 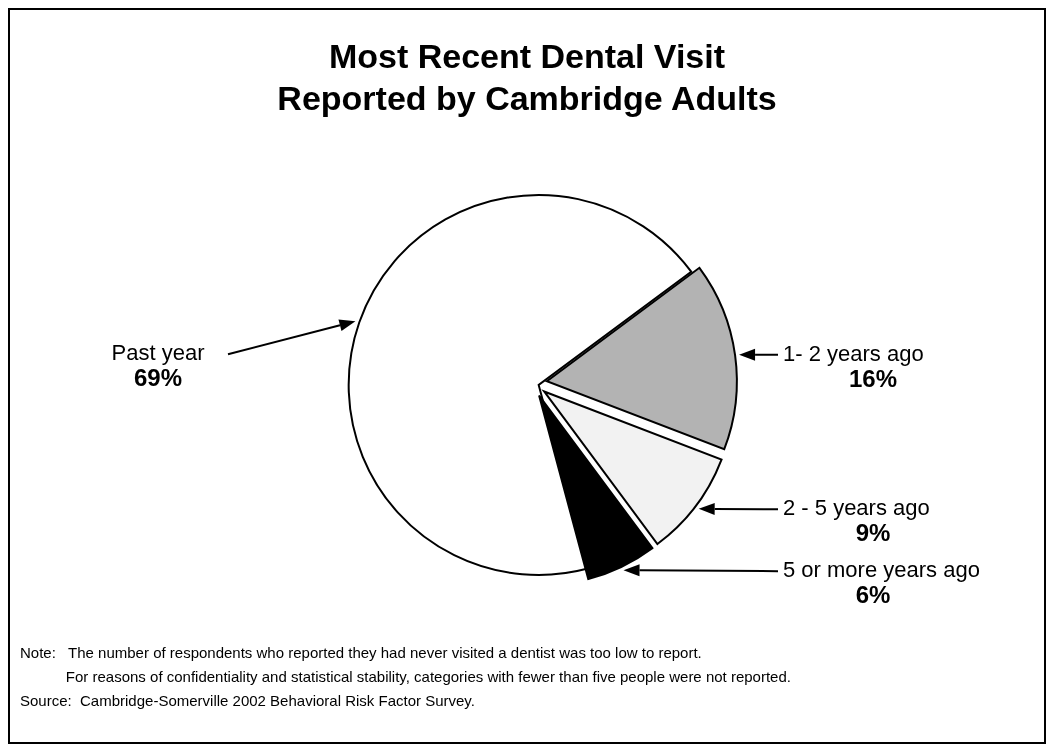 I want to click on source-note: Source: Cambridge-Somerville 2002 Behavioral Risk Factor Survey., so click(x=247, y=700).